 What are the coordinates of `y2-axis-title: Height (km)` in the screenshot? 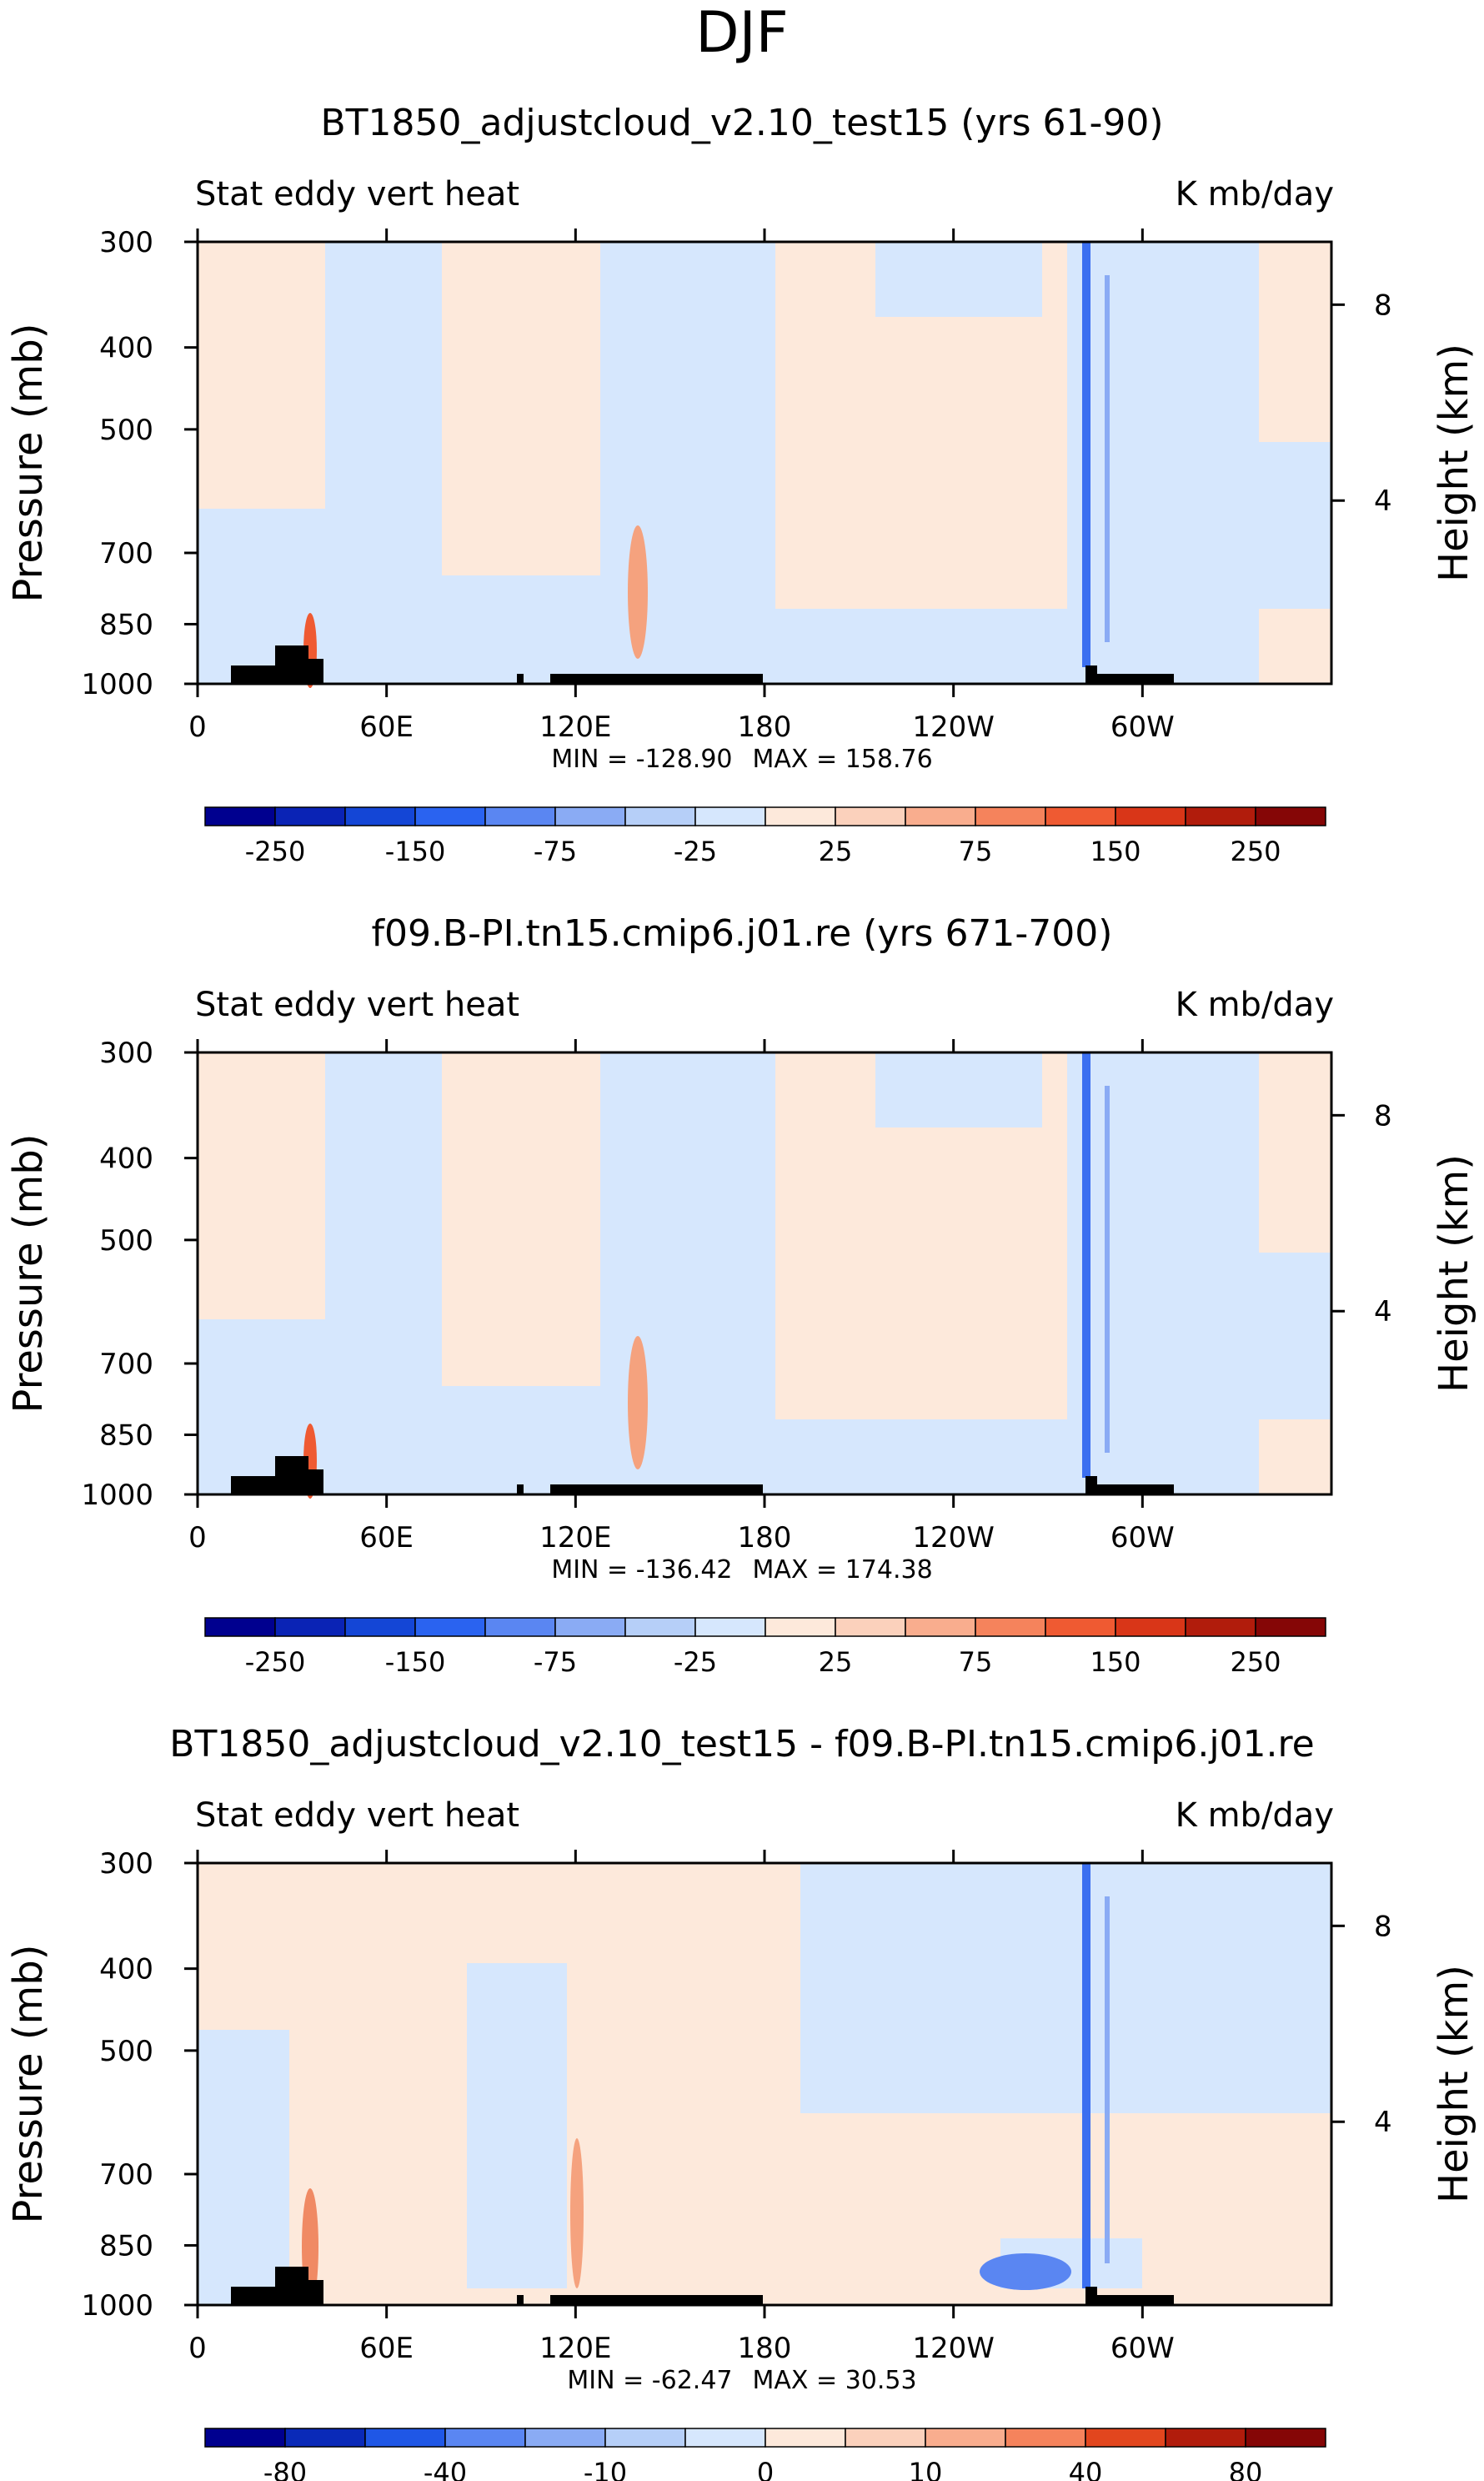 It's located at (1454, 463).